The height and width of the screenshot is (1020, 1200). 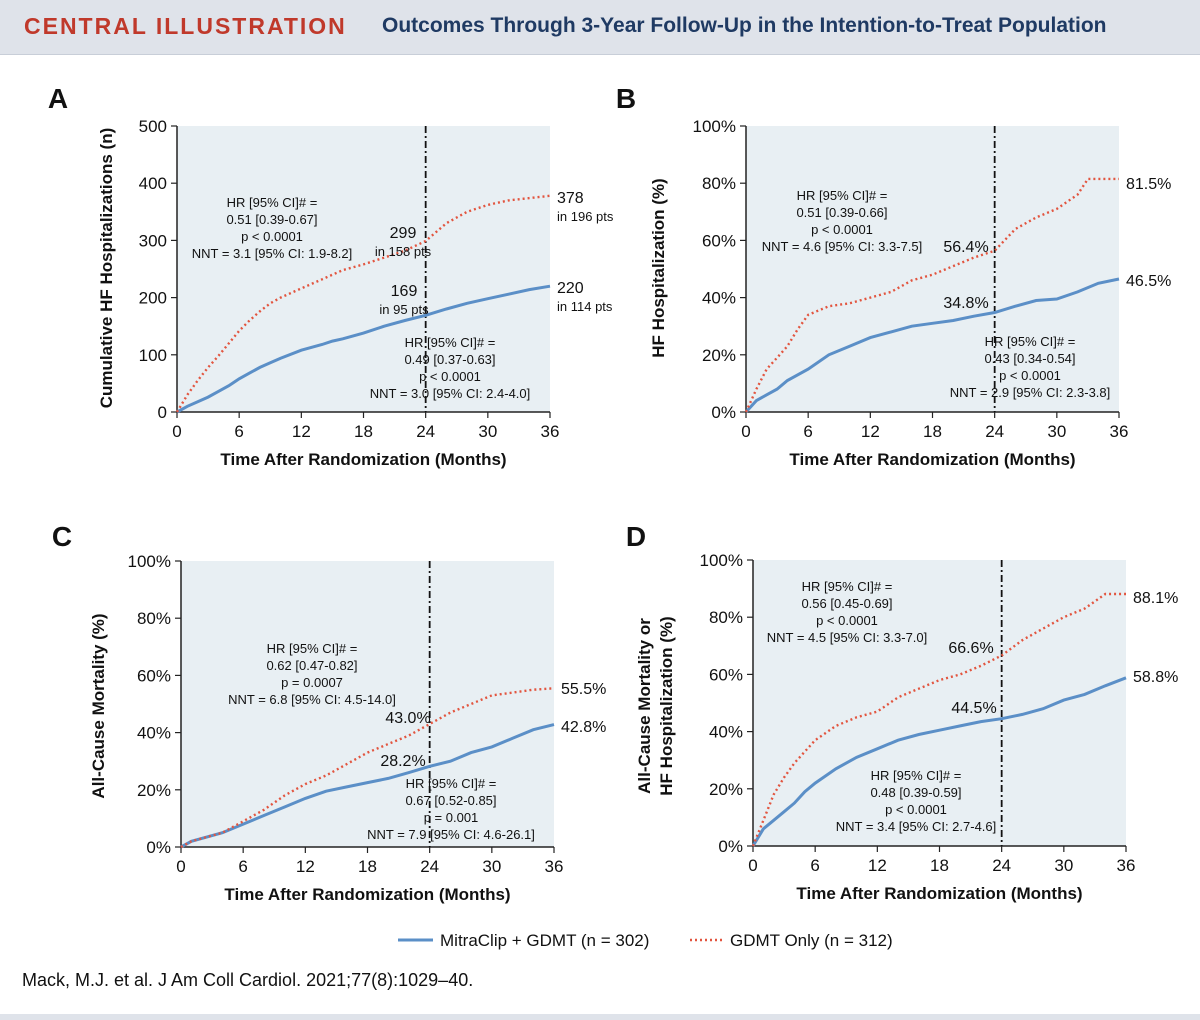 What do you see at coordinates (271, 219) in the screenshot?
I see `hr-annotation-1-line-1: 0.51 [0.39-0.67]` at bounding box center [271, 219].